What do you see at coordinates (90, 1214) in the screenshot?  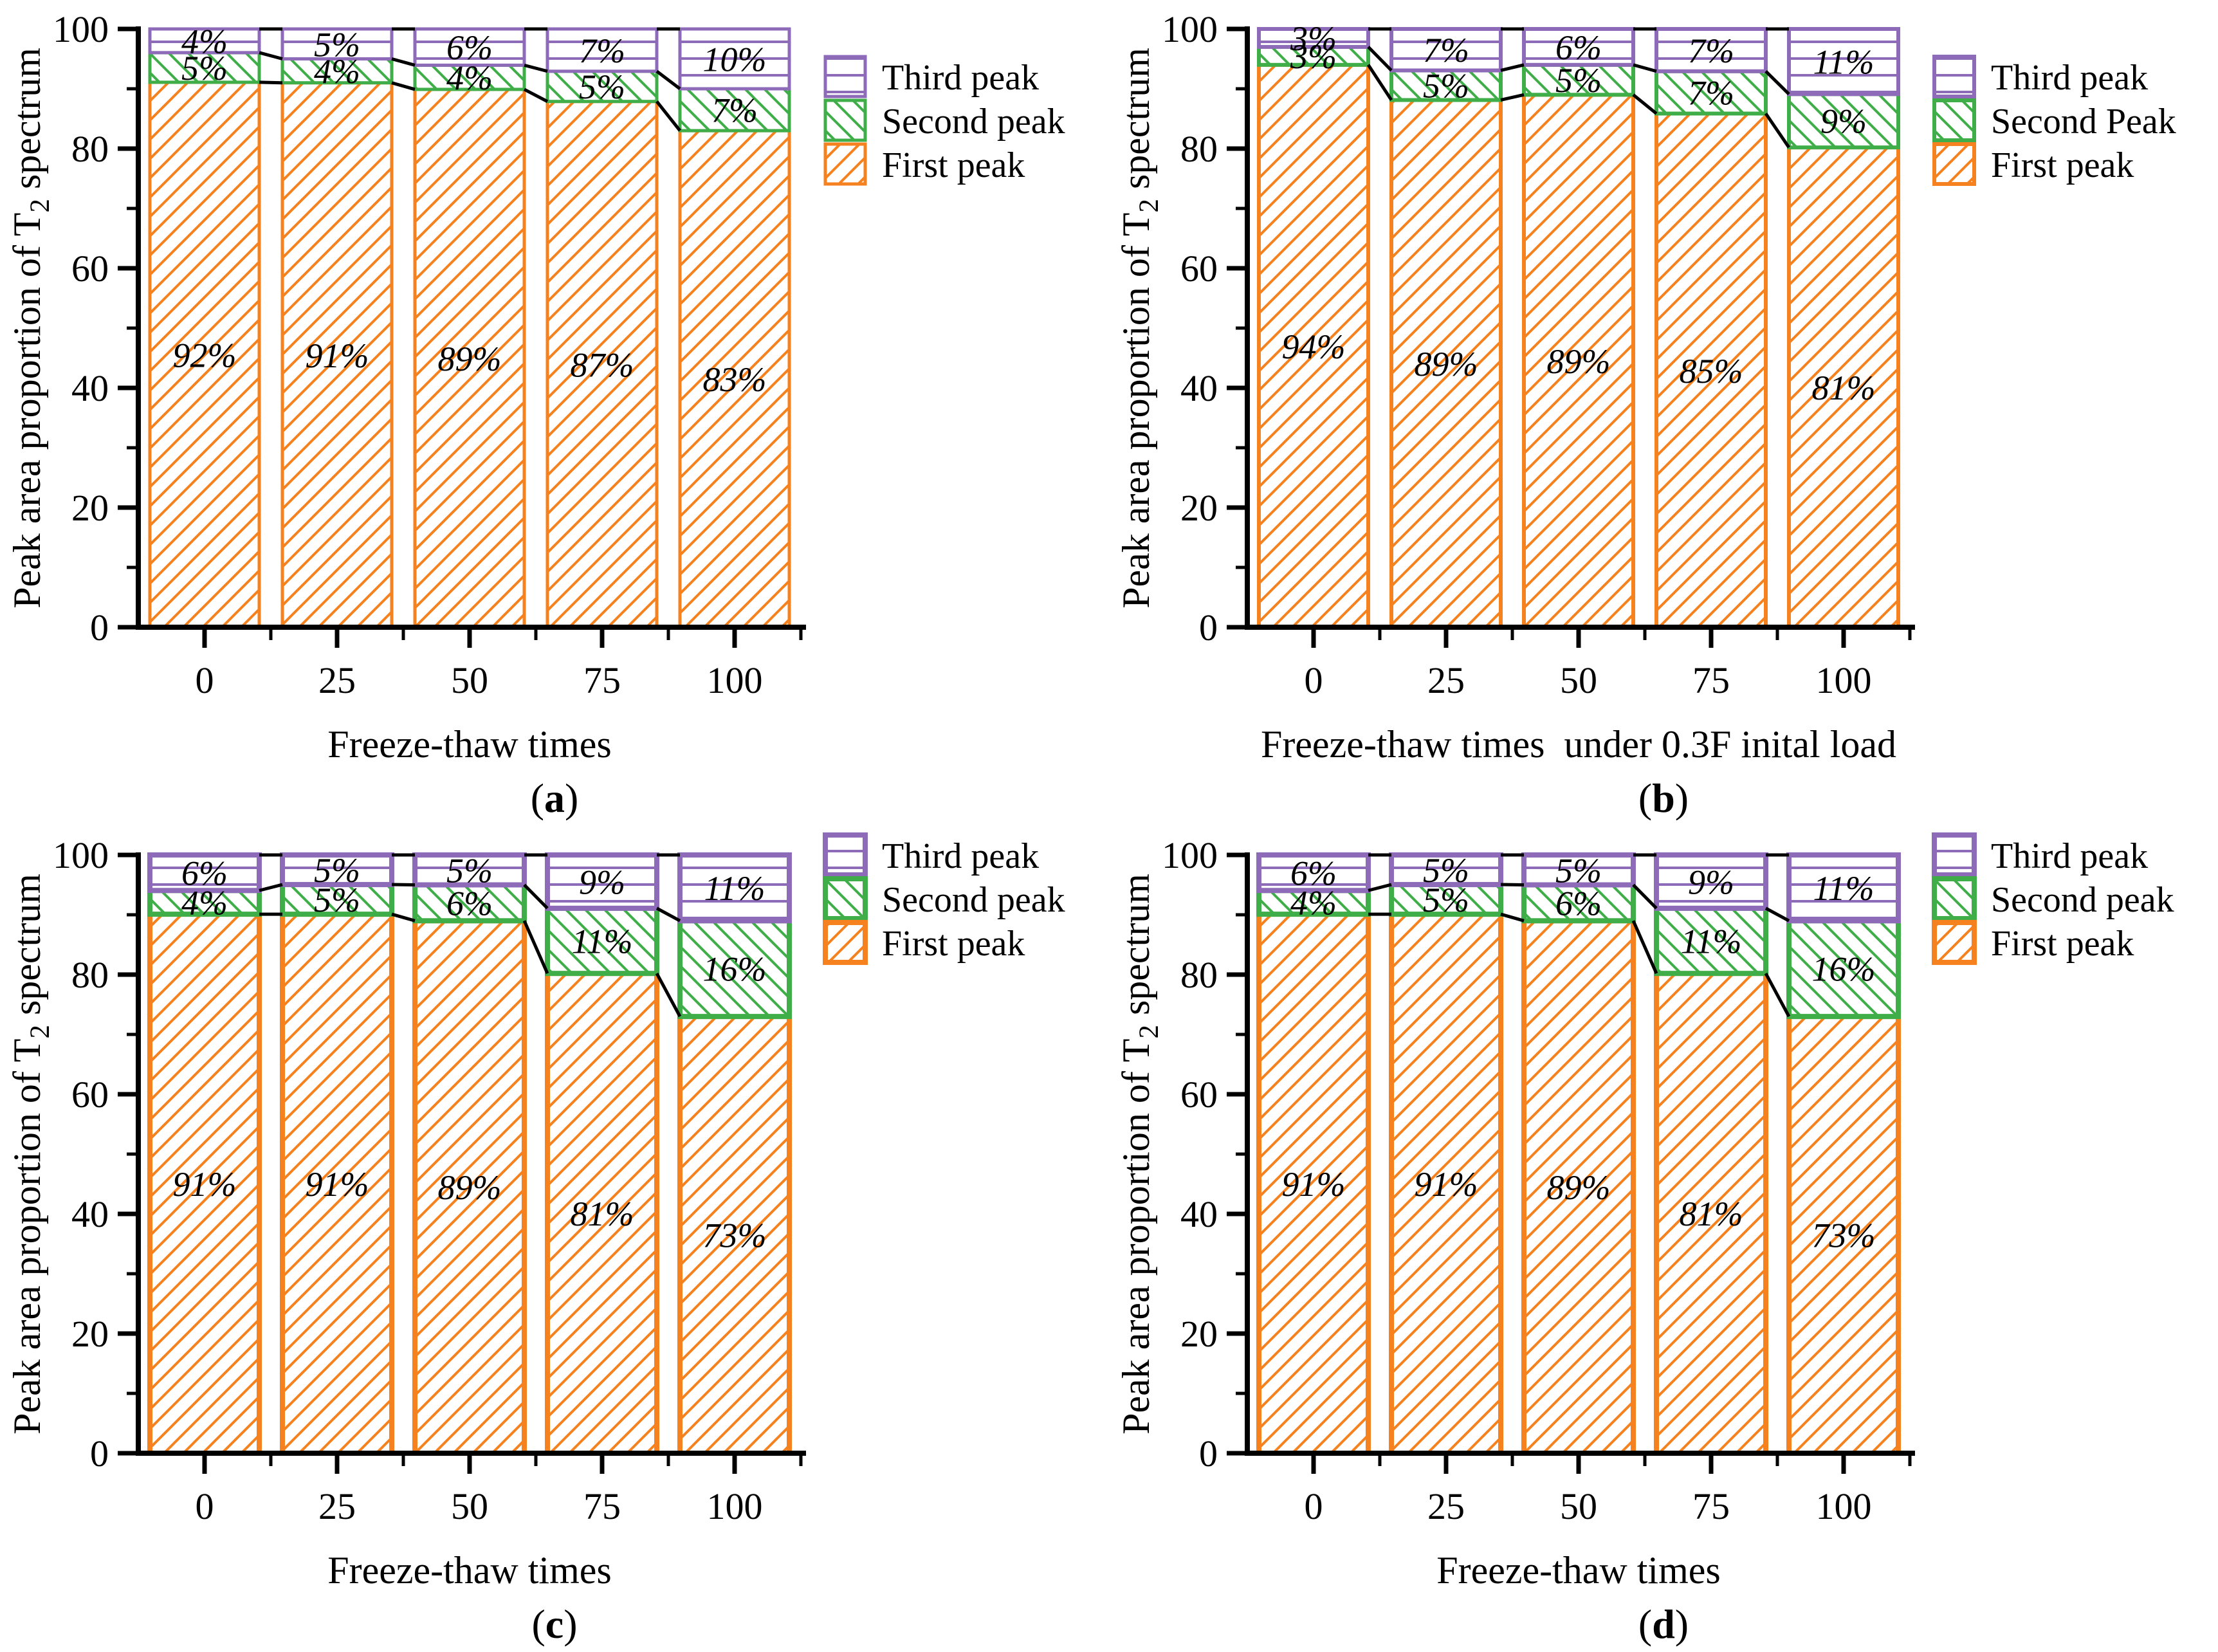 I see `y-tick-label: 40` at bounding box center [90, 1214].